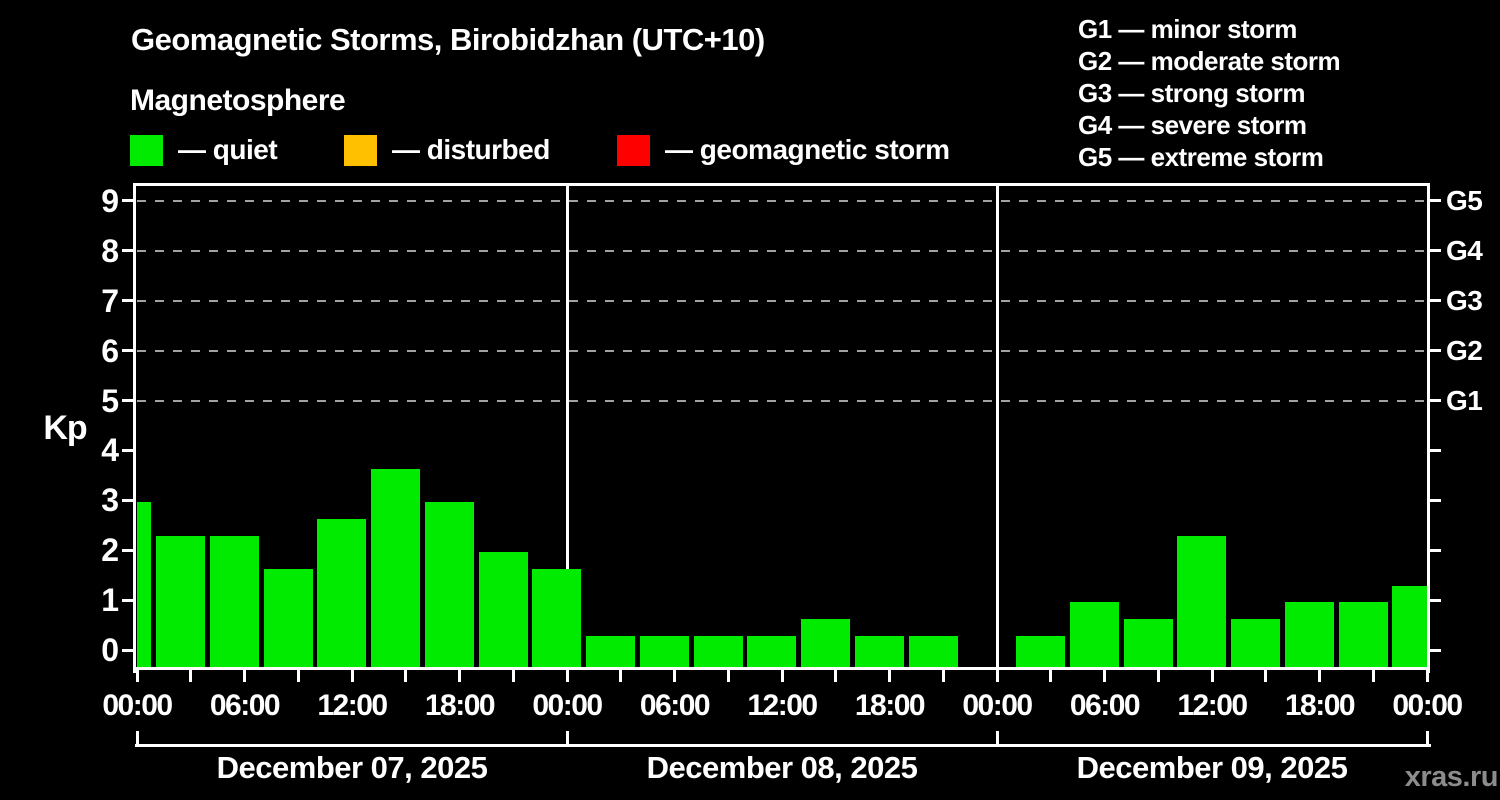 This screenshot has height=800, width=1500. I want to click on g-scale-row-g3: G3 — strong storm, so click(1191, 93).